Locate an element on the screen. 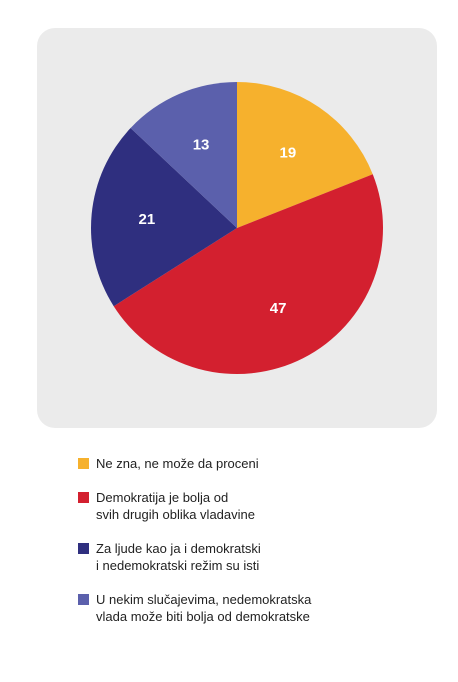 This screenshot has height=682, width=458. pie-value-label-nedemokratska-bolja: 13 is located at coordinates (201, 144).